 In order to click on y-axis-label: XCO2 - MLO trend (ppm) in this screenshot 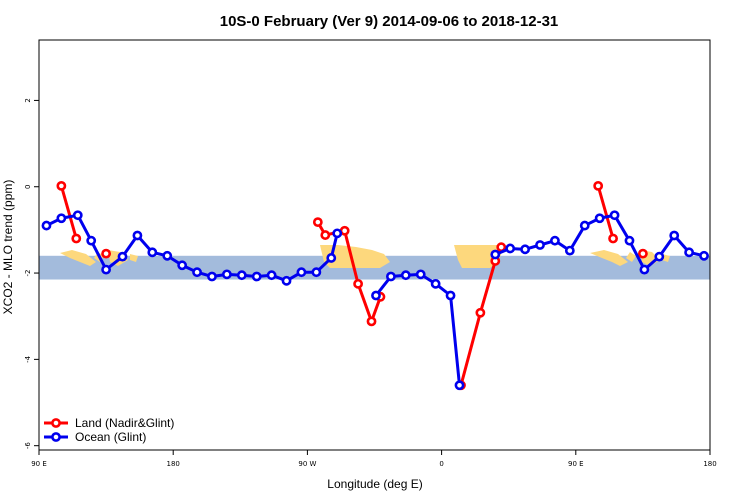, I will do `click(8, 247)`.